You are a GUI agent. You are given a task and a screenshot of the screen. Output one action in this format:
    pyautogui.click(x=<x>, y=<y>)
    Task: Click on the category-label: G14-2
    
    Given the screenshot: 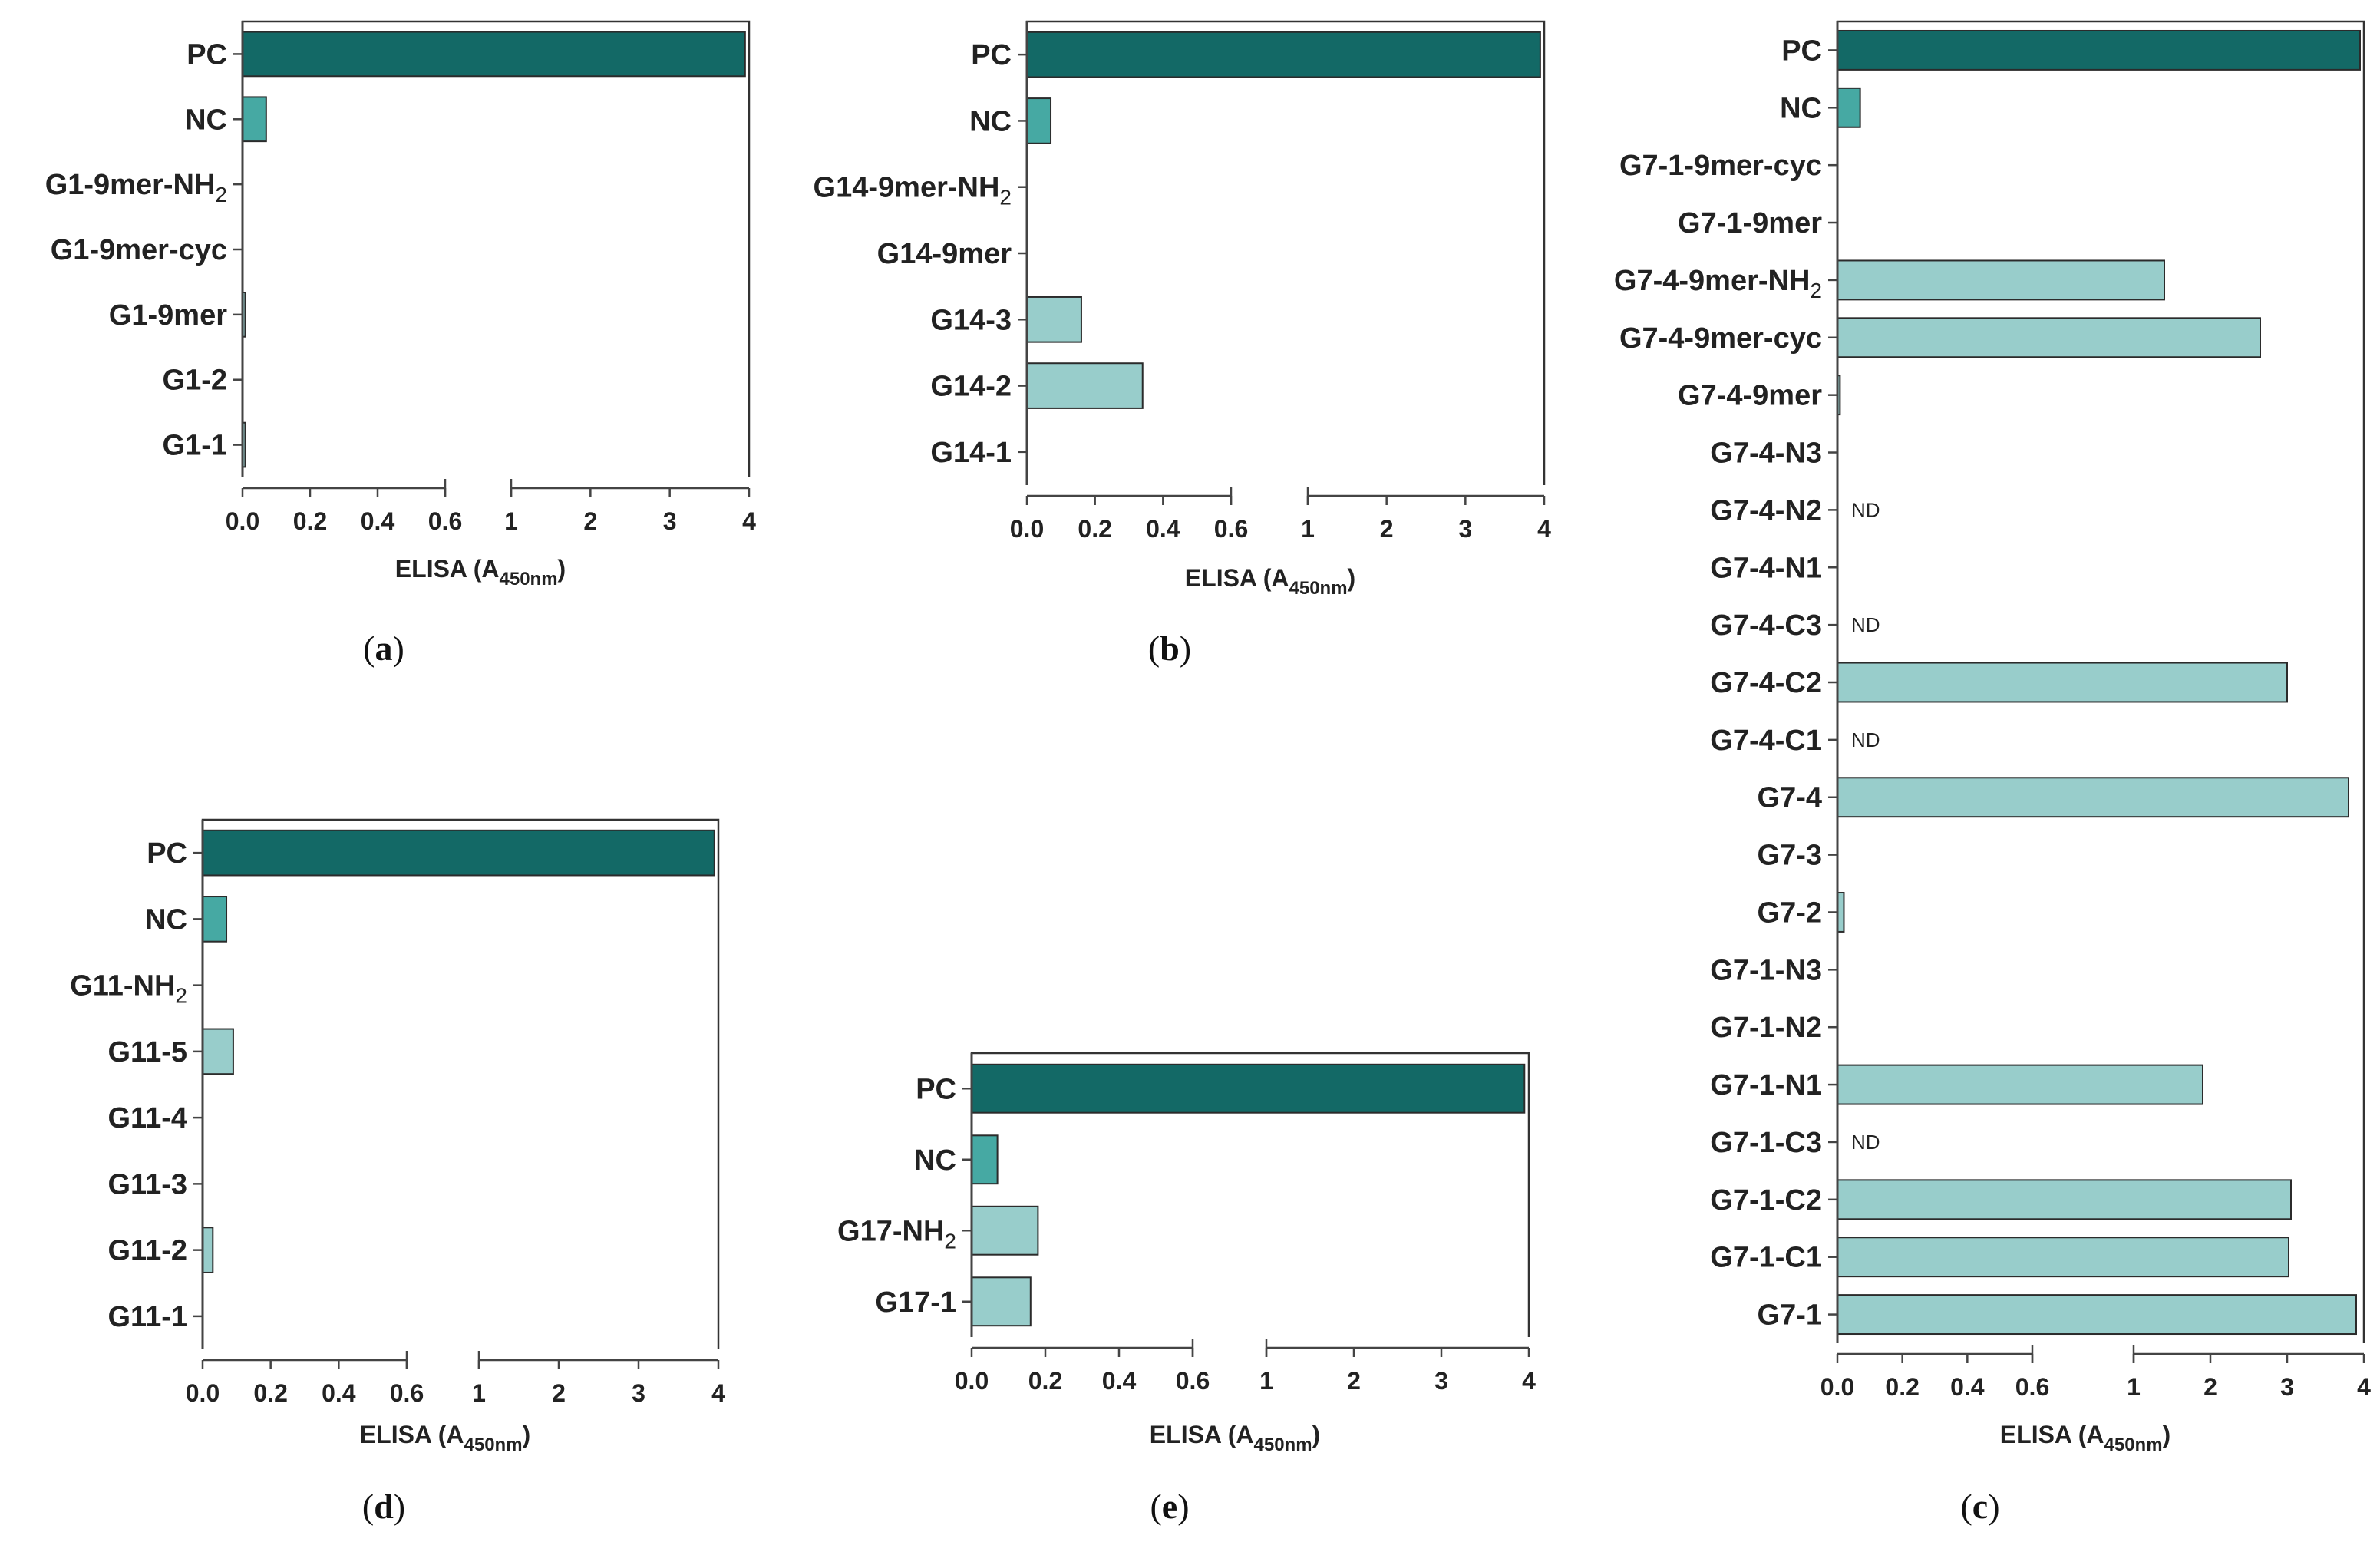 What is the action you would take?
    pyautogui.click(x=971, y=387)
    